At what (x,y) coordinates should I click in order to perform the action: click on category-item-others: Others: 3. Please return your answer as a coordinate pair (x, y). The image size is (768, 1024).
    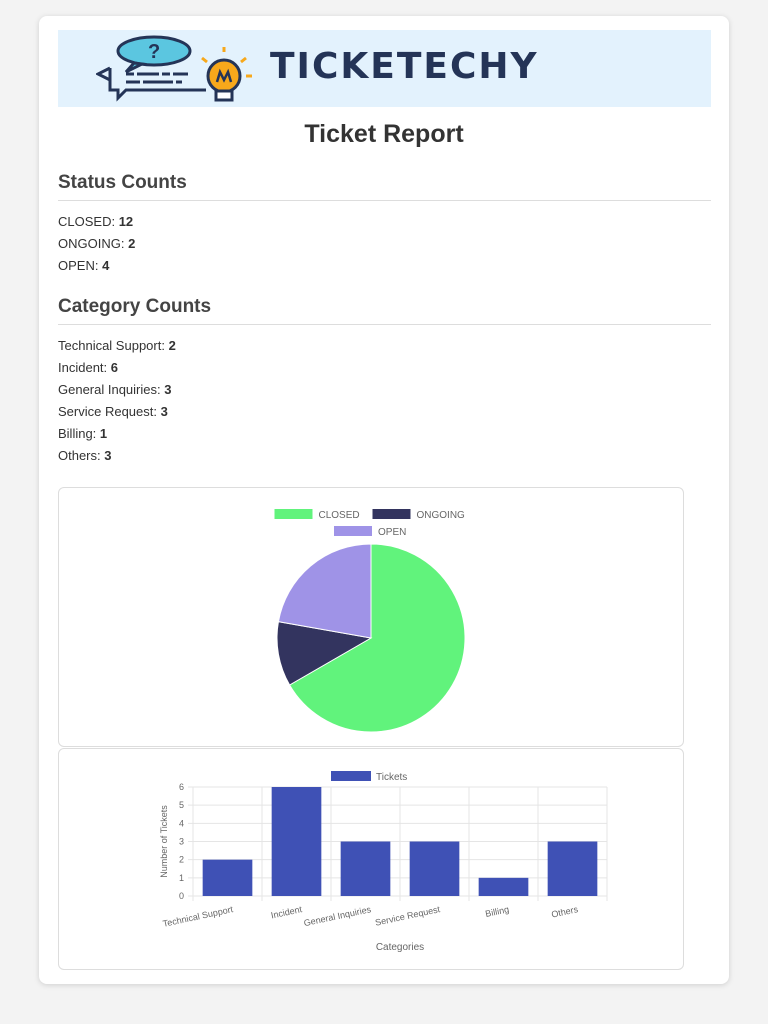
    Looking at the image, I should click on (85, 455).